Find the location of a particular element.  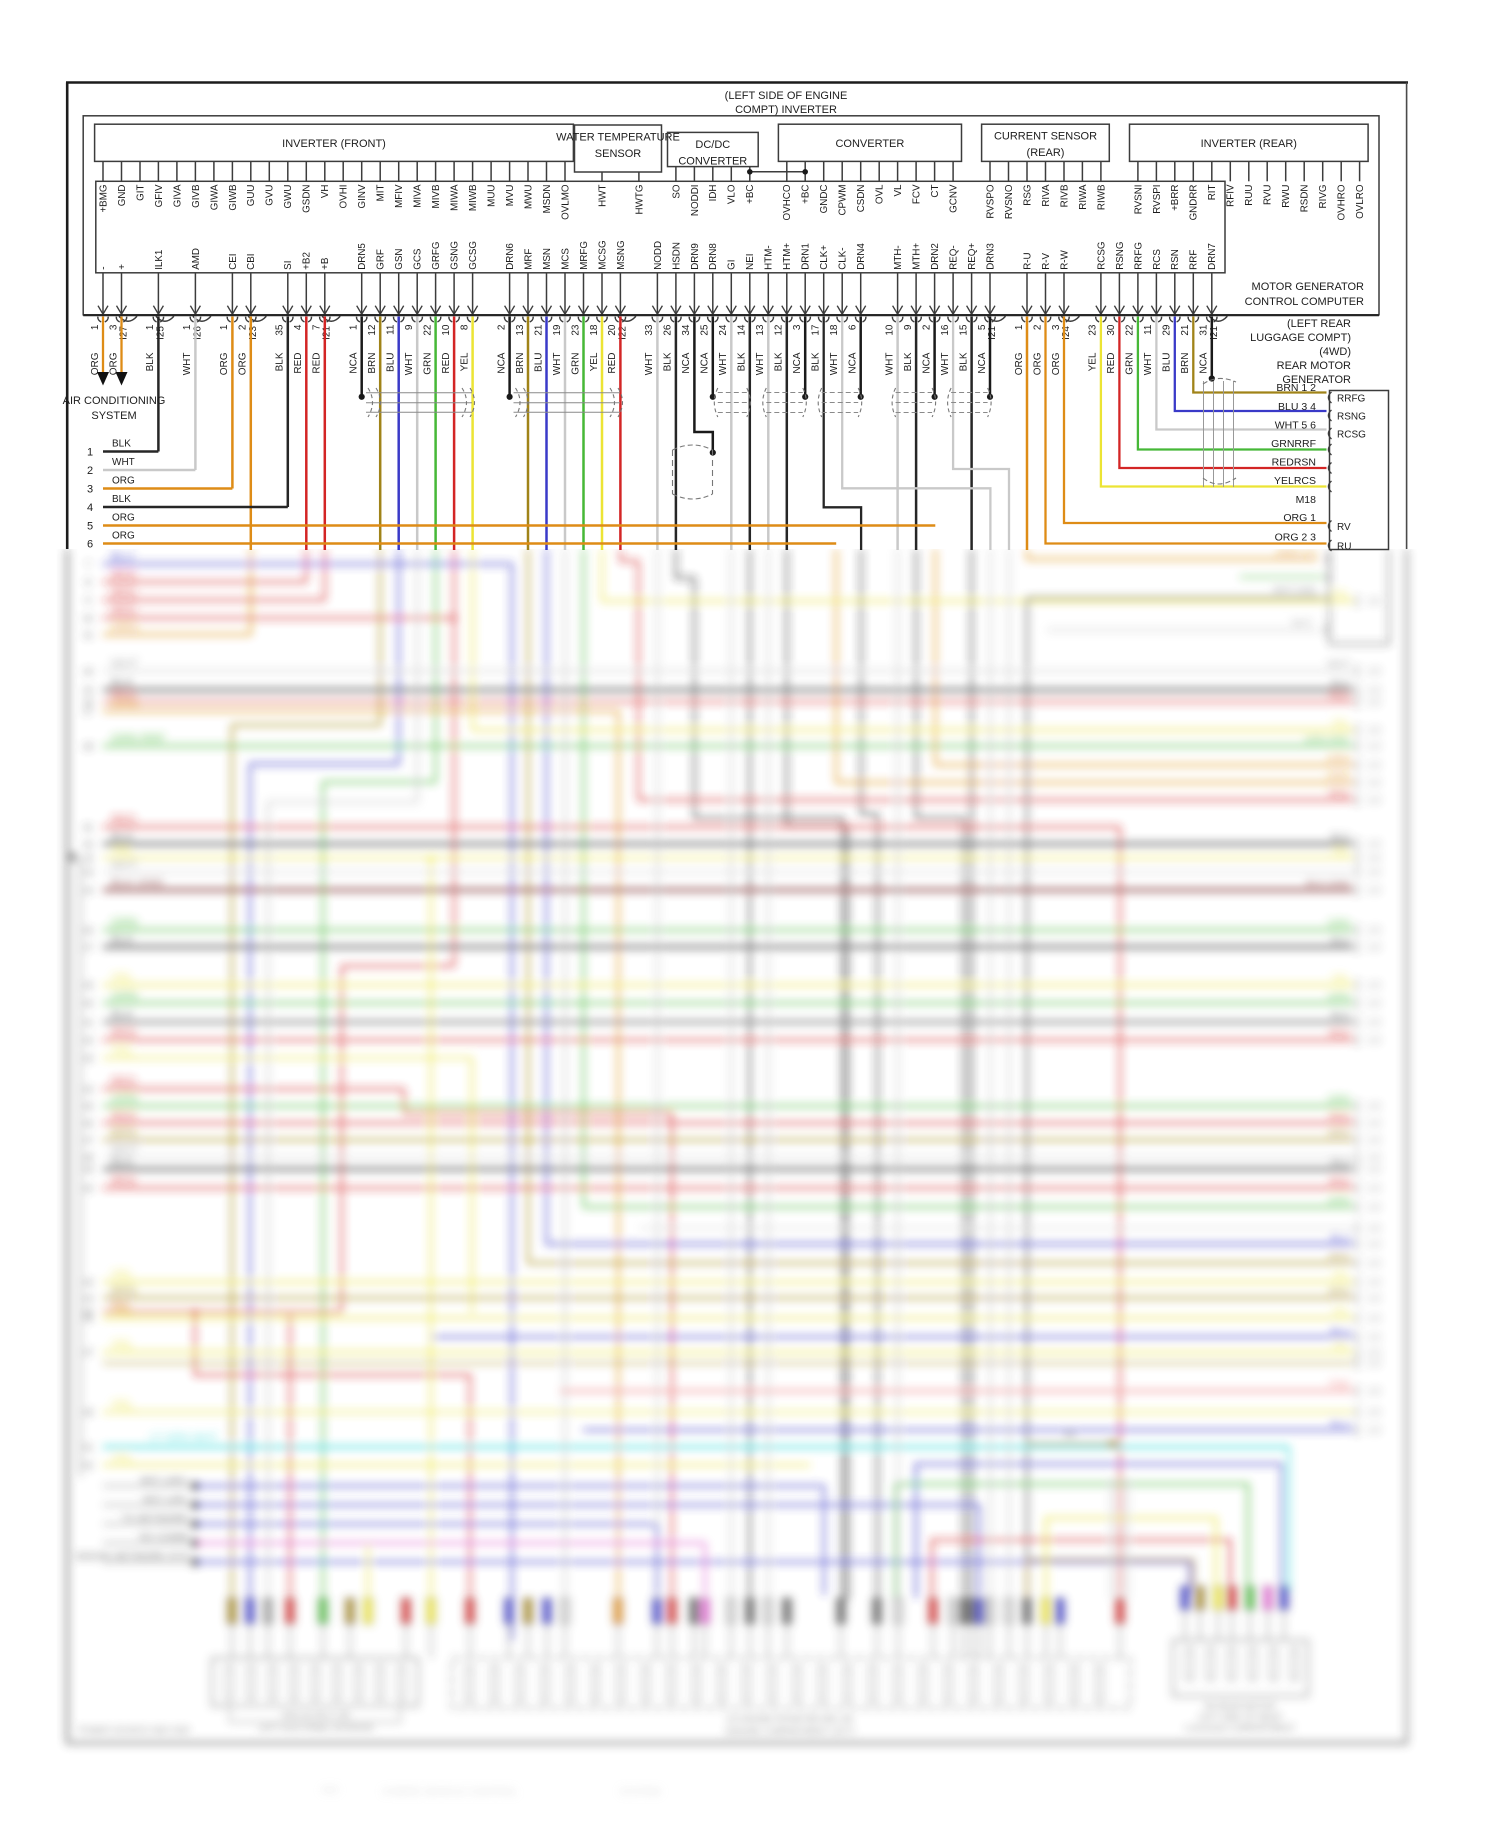

svg-text: GCS is located at coordinates (418, 259).